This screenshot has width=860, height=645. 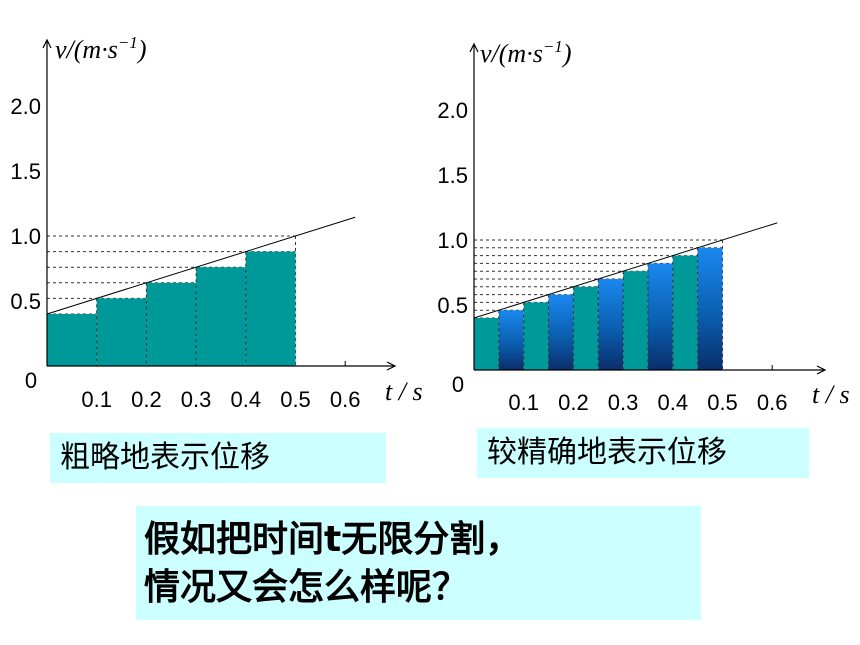 I want to click on question-box: 假如把时间t无限分割， 情况又会怎么样呢？, so click(x=418, y=563).